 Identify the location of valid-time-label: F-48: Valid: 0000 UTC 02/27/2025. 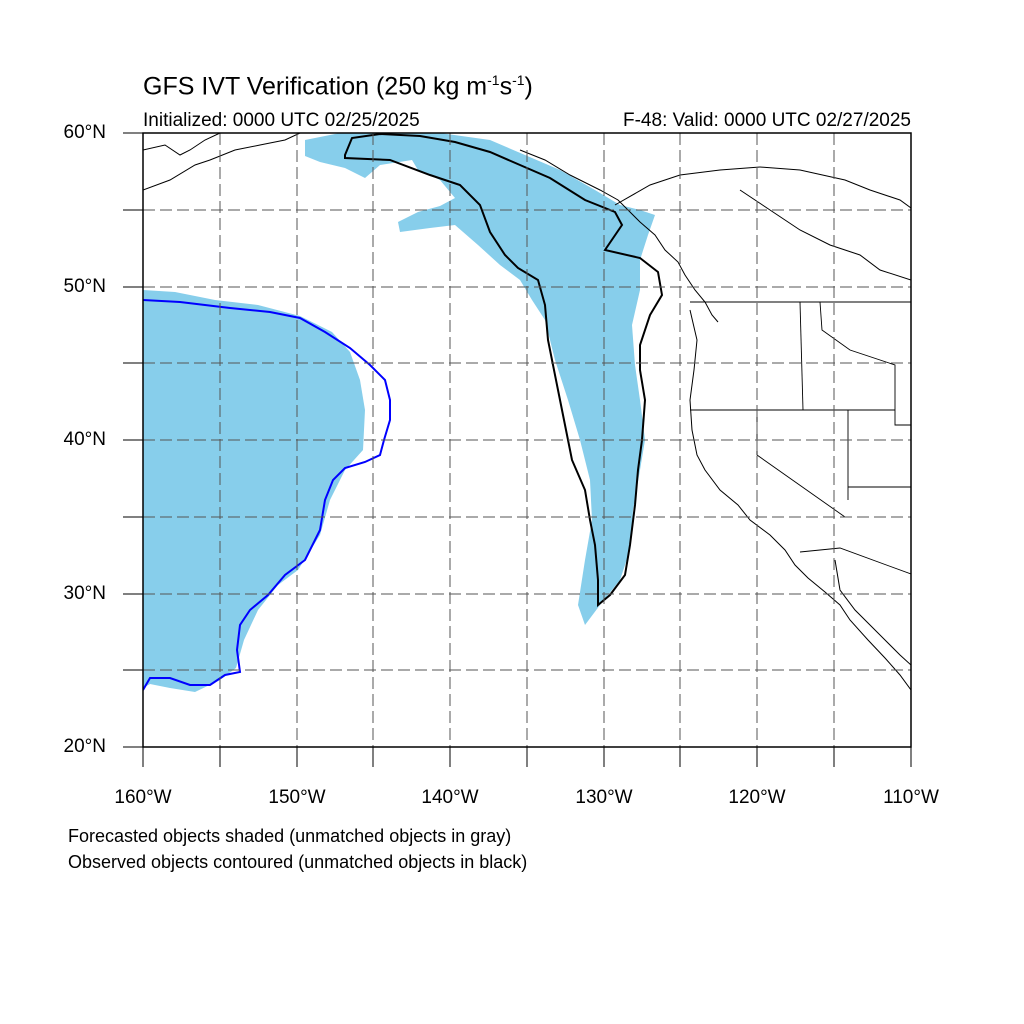
(767, 120).